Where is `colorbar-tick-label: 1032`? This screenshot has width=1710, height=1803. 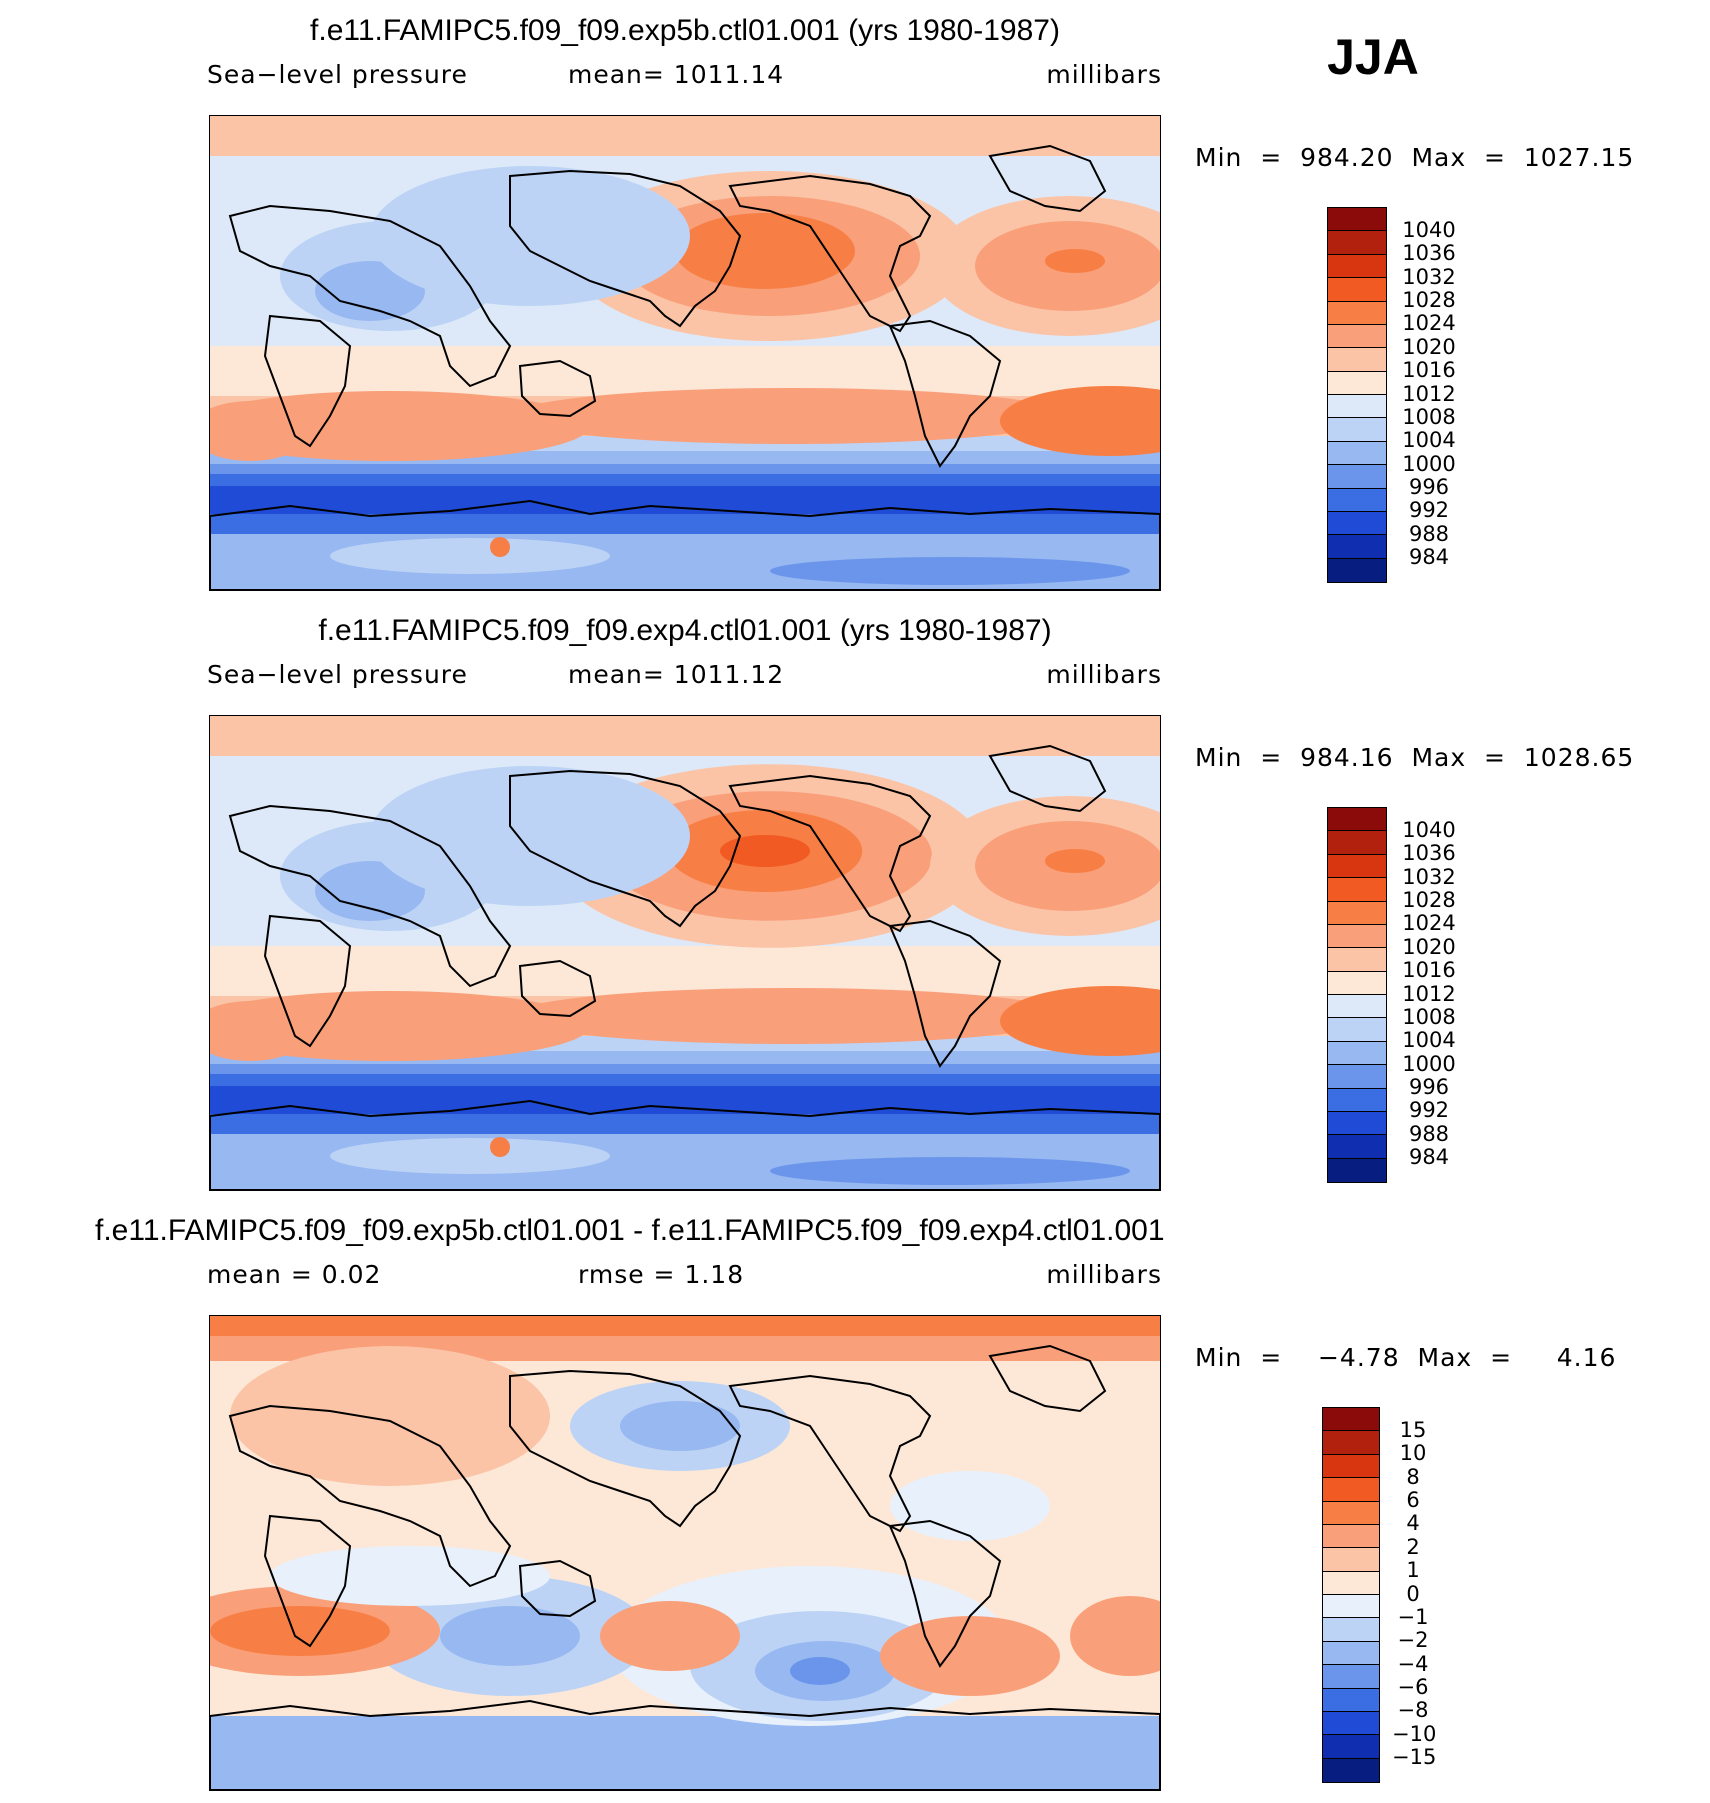 colorbar-tick-label: 1032 is located at coordinates (1429, 276).